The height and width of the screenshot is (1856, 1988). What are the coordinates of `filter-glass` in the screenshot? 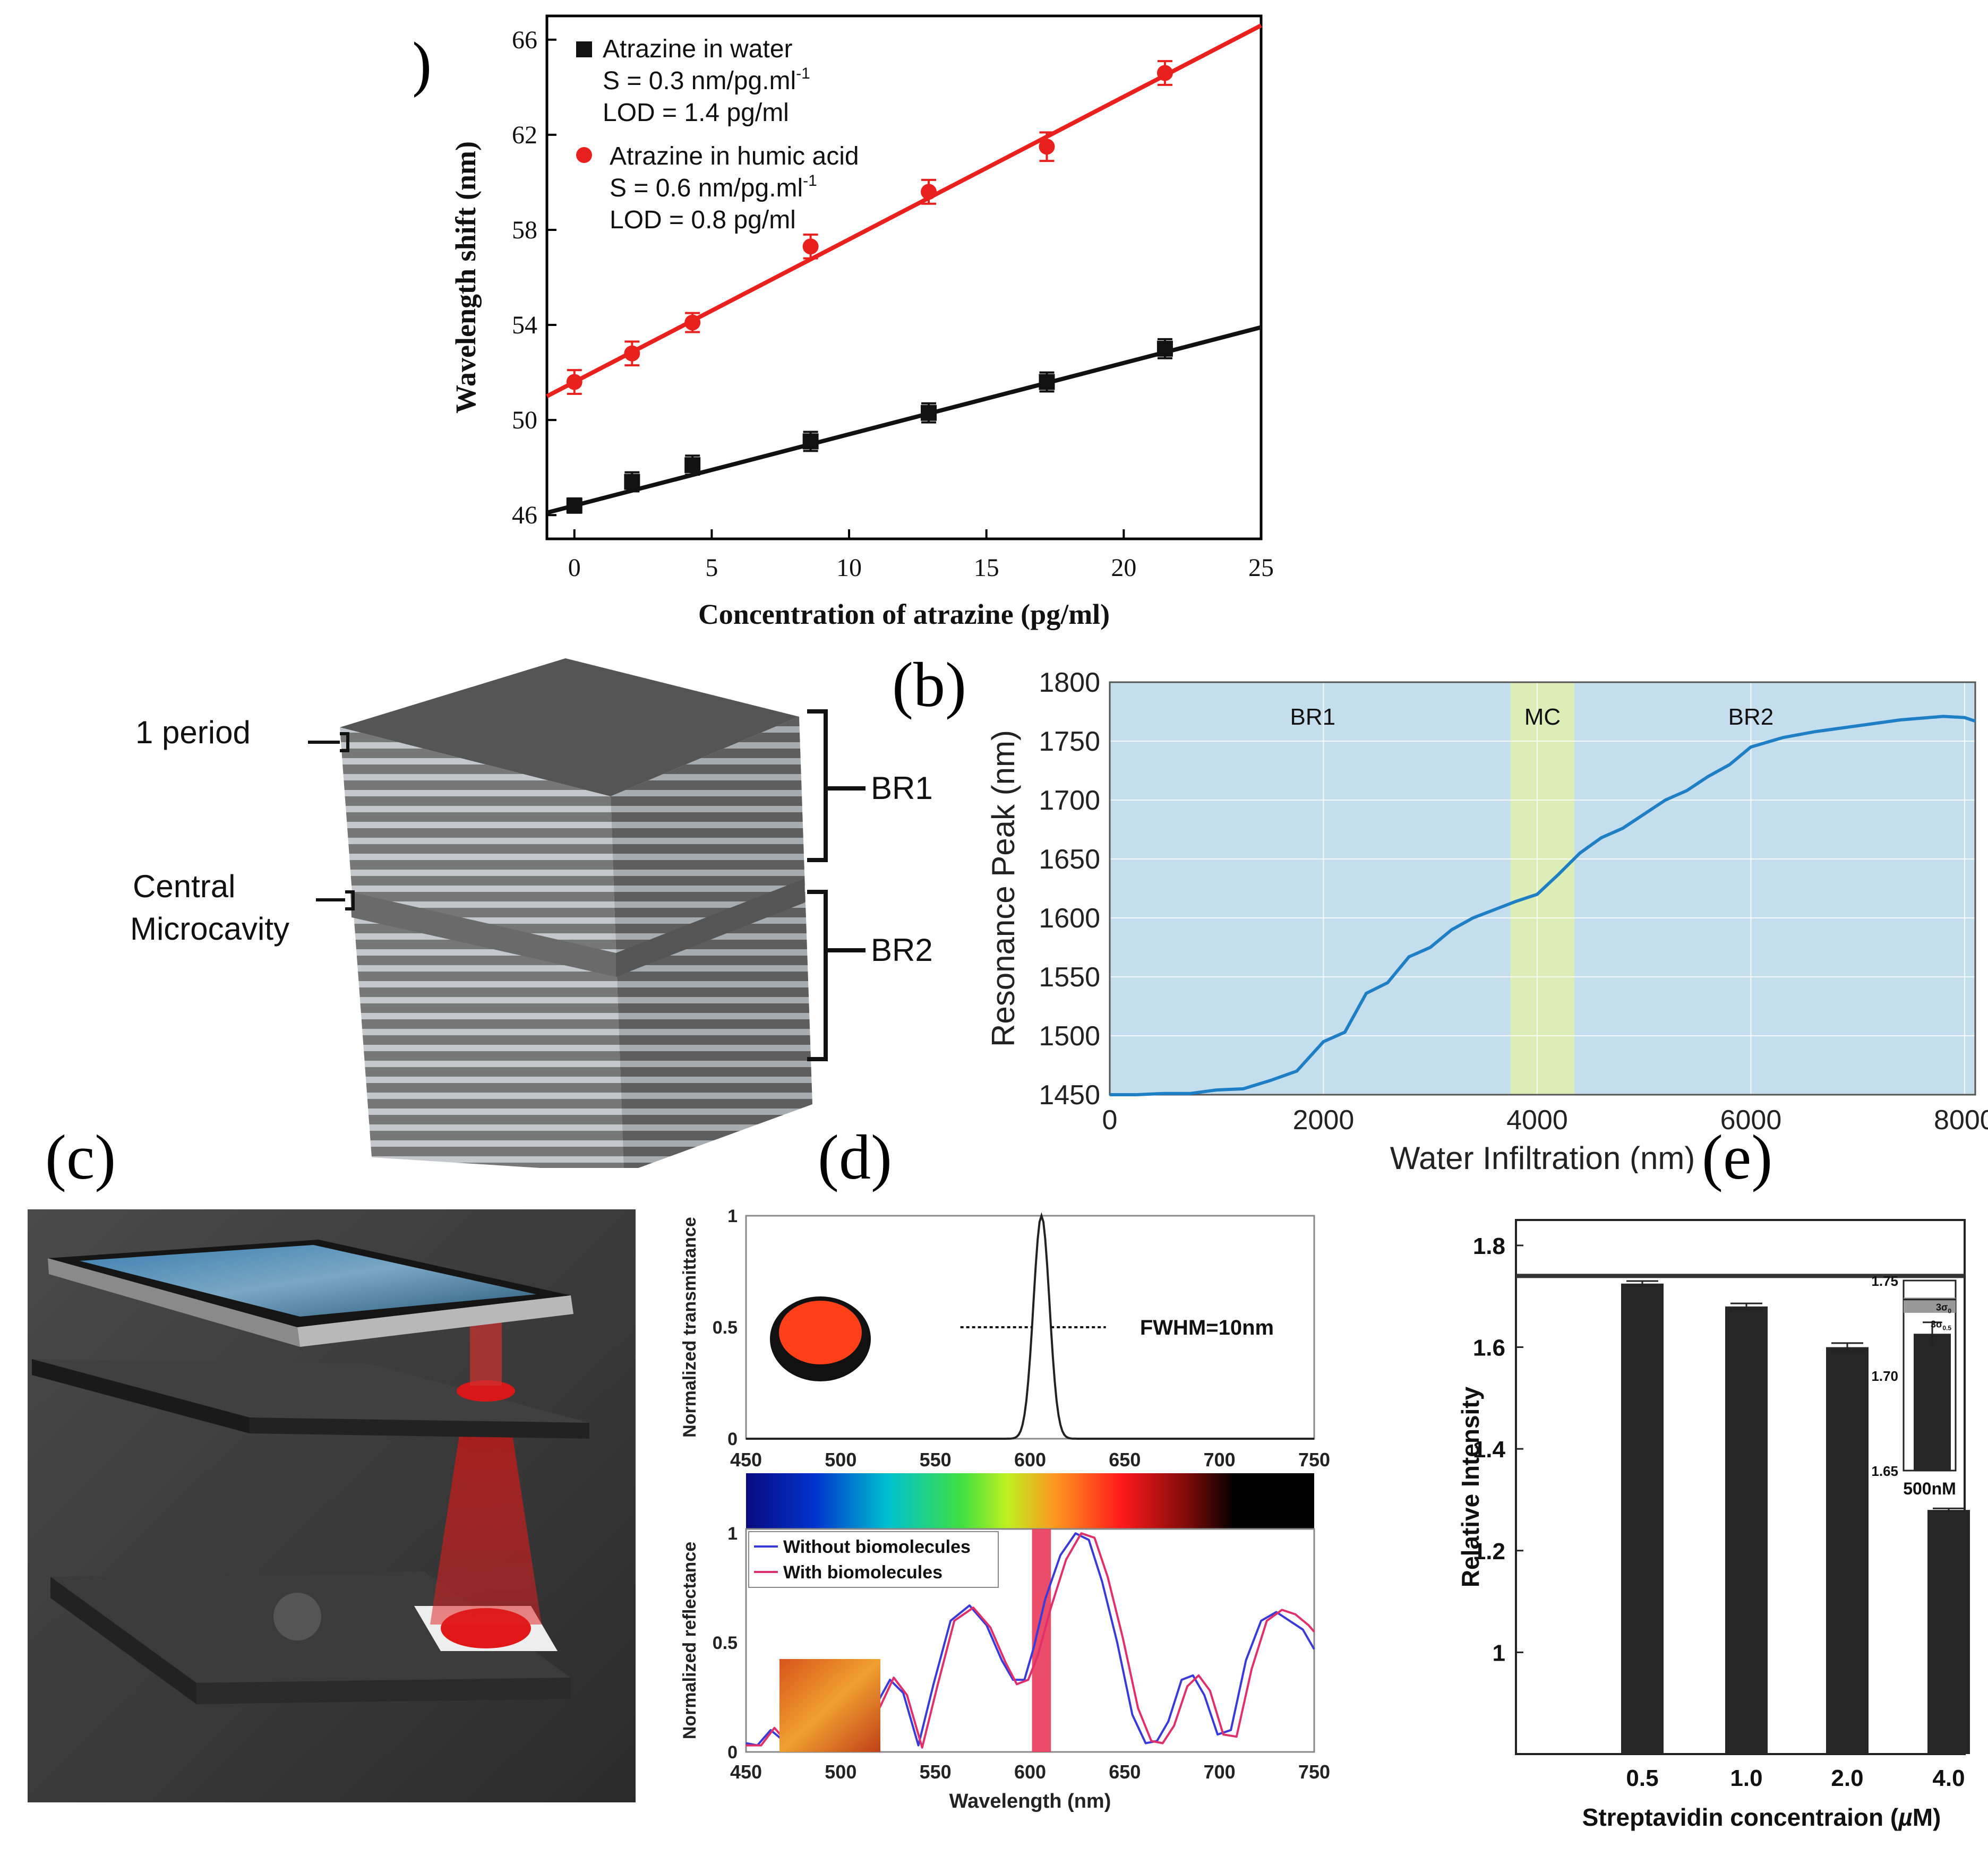 It's located at (820, 1332).